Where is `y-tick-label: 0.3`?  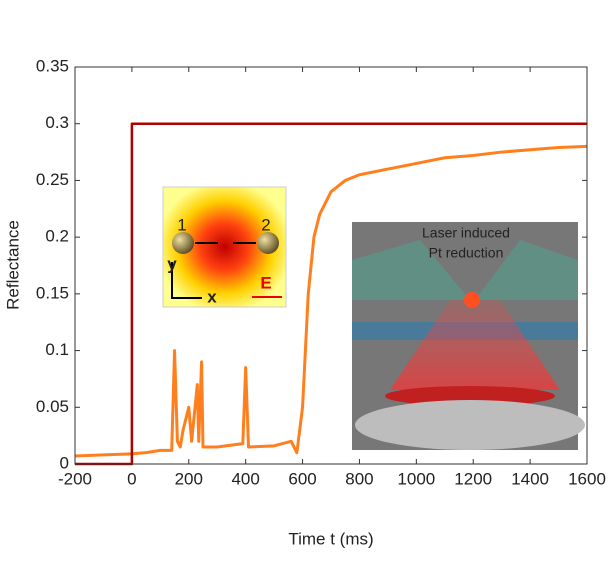
y-tick-label: 0.3 is located at coordinates (57, 122).